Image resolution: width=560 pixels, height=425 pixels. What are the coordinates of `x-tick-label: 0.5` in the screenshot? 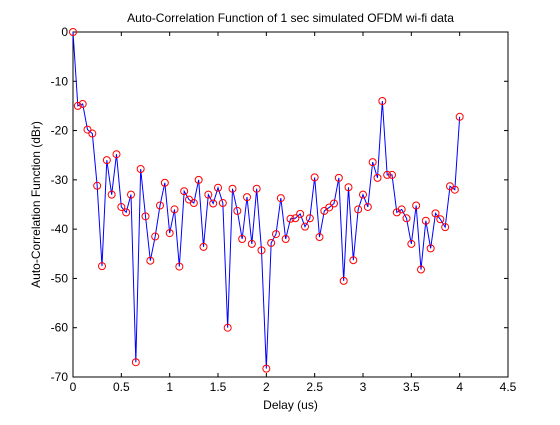 It's located at (121, 387).